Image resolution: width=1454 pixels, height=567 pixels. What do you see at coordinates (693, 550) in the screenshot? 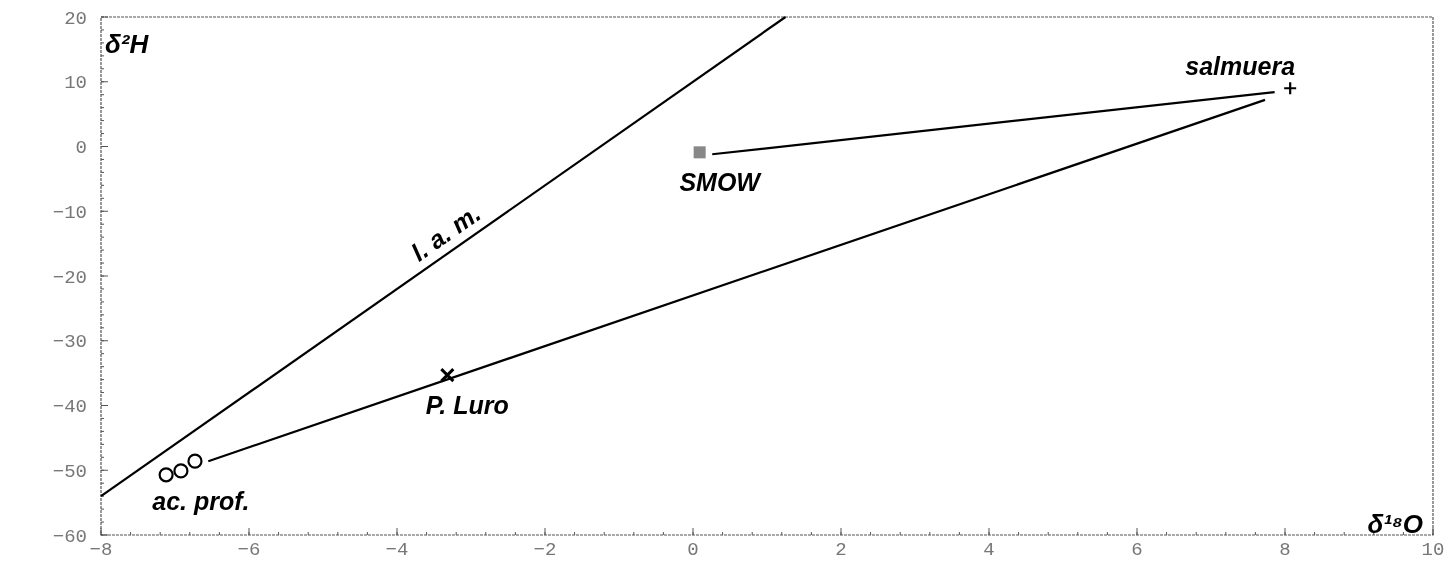
I see `x-tick-label: 0` at bounding box center [693, 550].